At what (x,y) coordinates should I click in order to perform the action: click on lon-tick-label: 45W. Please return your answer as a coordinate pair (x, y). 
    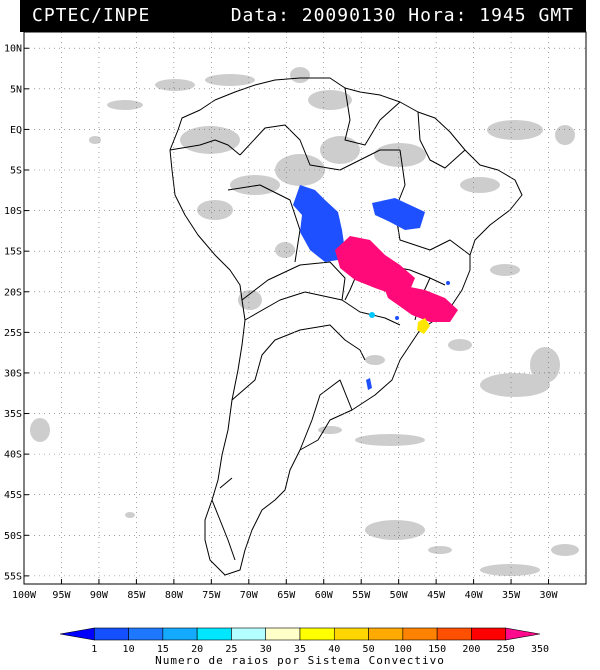
    Looking at the image, I should click on (436, 595).